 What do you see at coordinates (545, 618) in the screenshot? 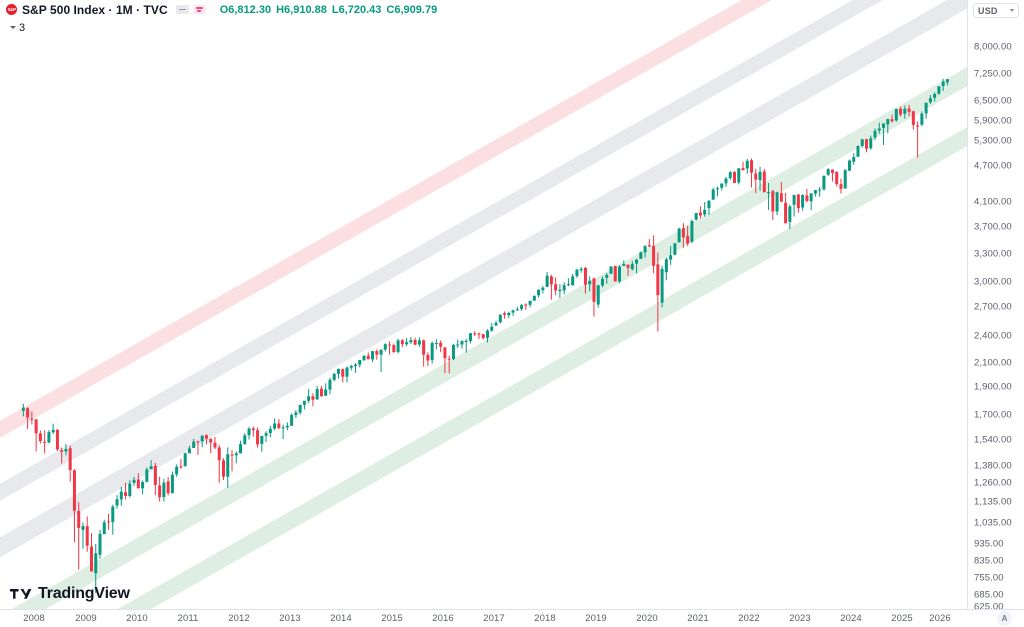
I see `time-label: 2018` at bounding box center [545, 618].